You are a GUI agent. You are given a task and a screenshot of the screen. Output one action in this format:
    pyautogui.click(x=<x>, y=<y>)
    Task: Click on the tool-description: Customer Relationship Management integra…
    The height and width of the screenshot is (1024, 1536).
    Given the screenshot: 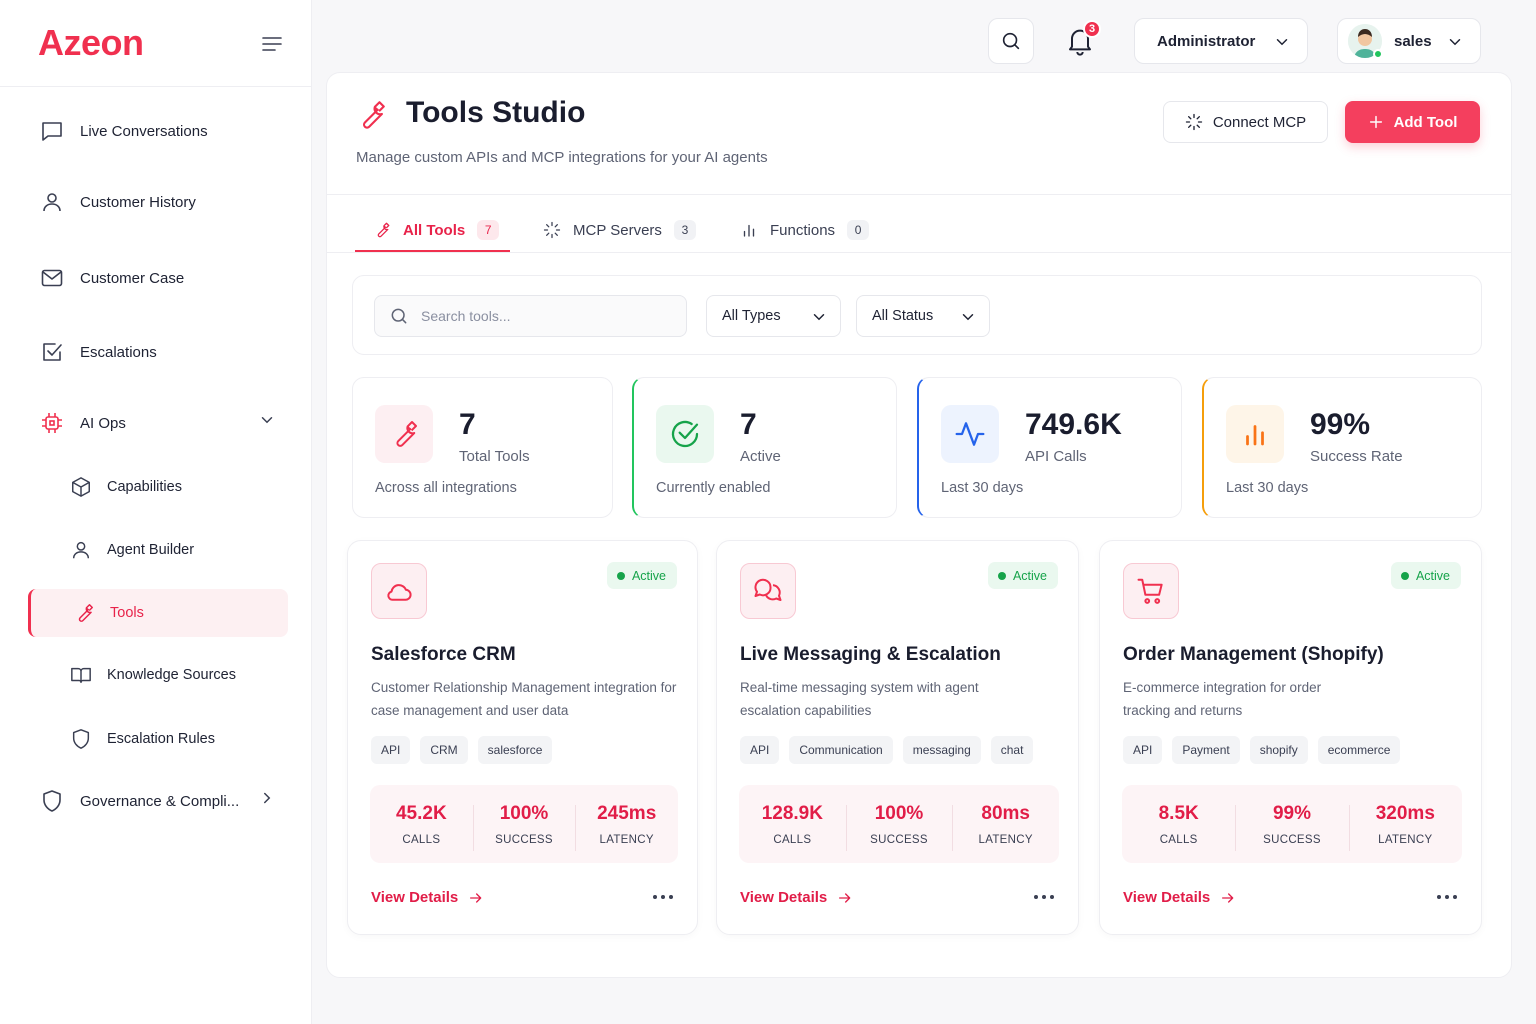 What is the action you would take?
    pyautogui.click(x=523, y=699)
    